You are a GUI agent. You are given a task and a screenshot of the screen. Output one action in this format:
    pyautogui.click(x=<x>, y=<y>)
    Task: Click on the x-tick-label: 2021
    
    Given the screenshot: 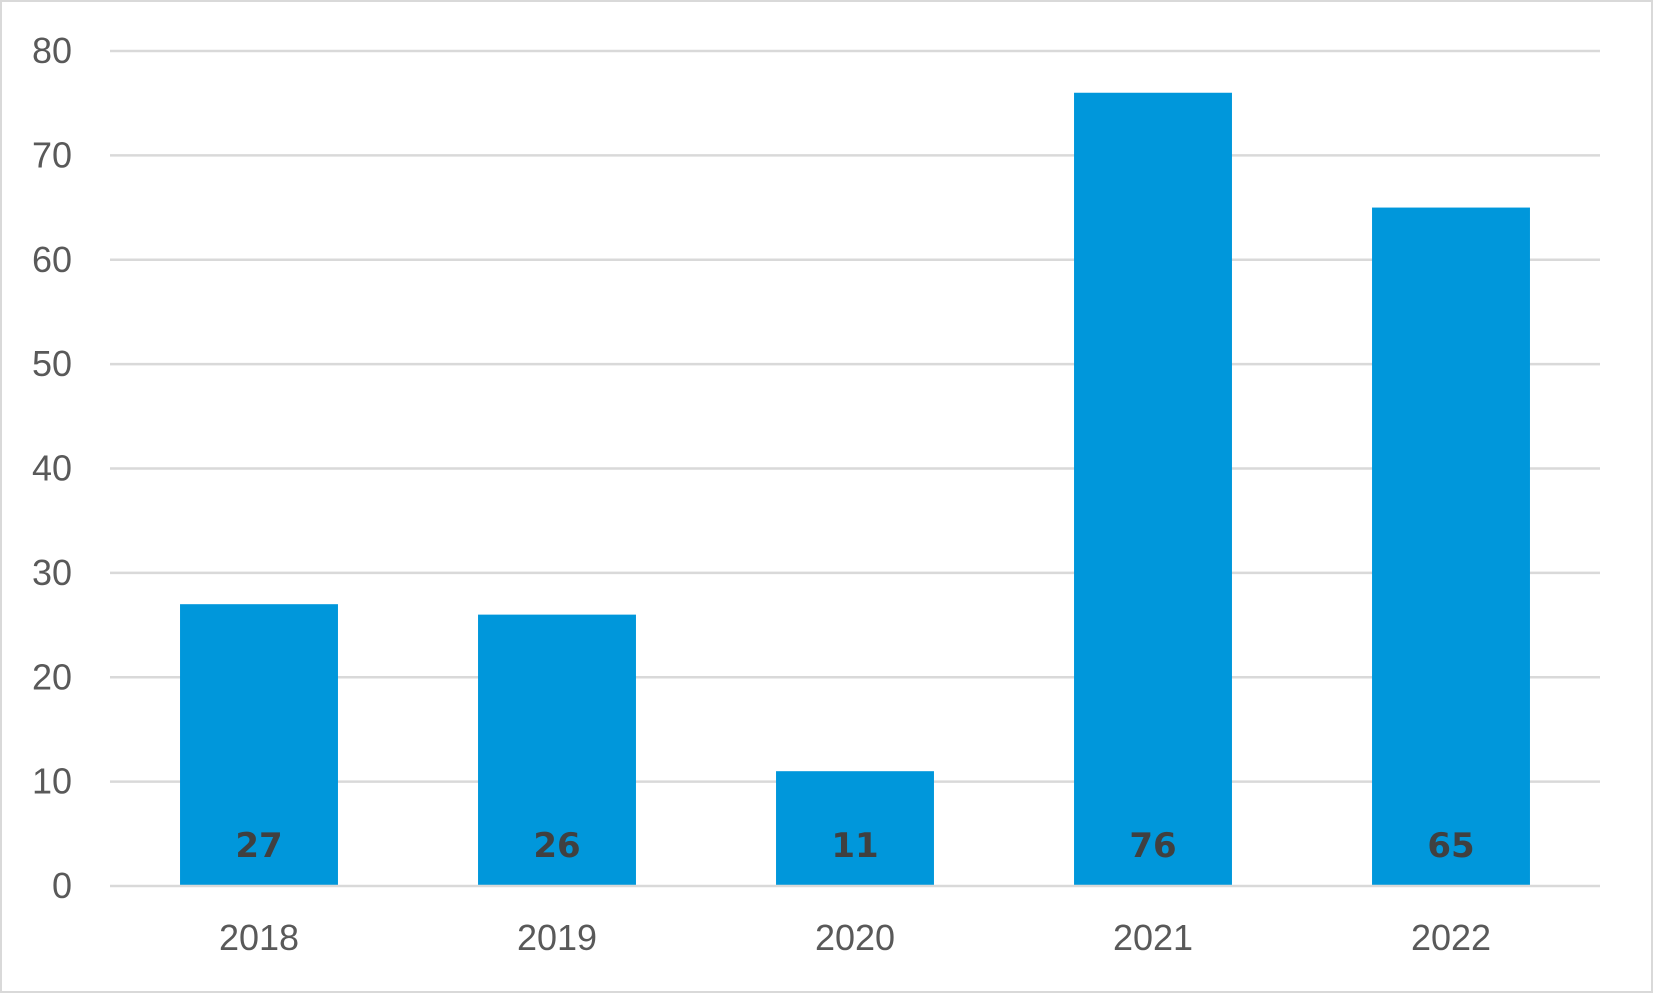 What is the action you would take?
    pyautogui.click(x=1153, y=937)
    